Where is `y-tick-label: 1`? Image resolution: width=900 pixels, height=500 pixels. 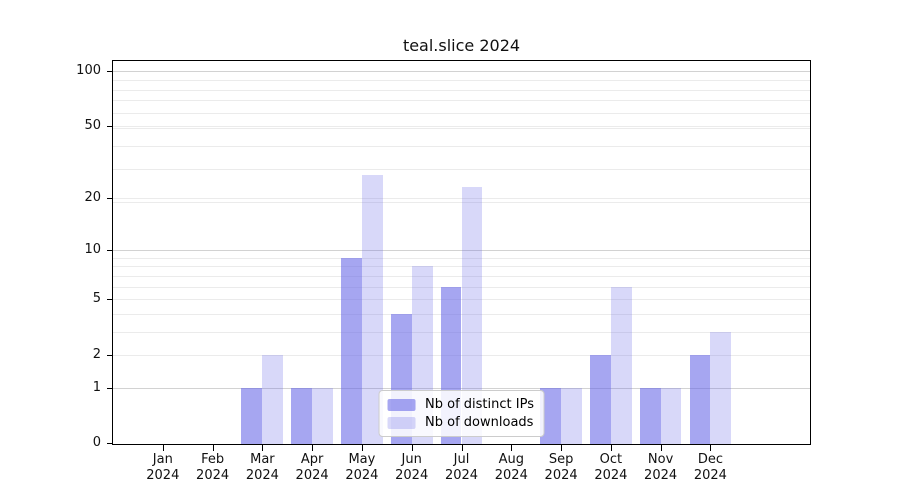
y-tick-label: 1 is located at coordinates (96, 387).